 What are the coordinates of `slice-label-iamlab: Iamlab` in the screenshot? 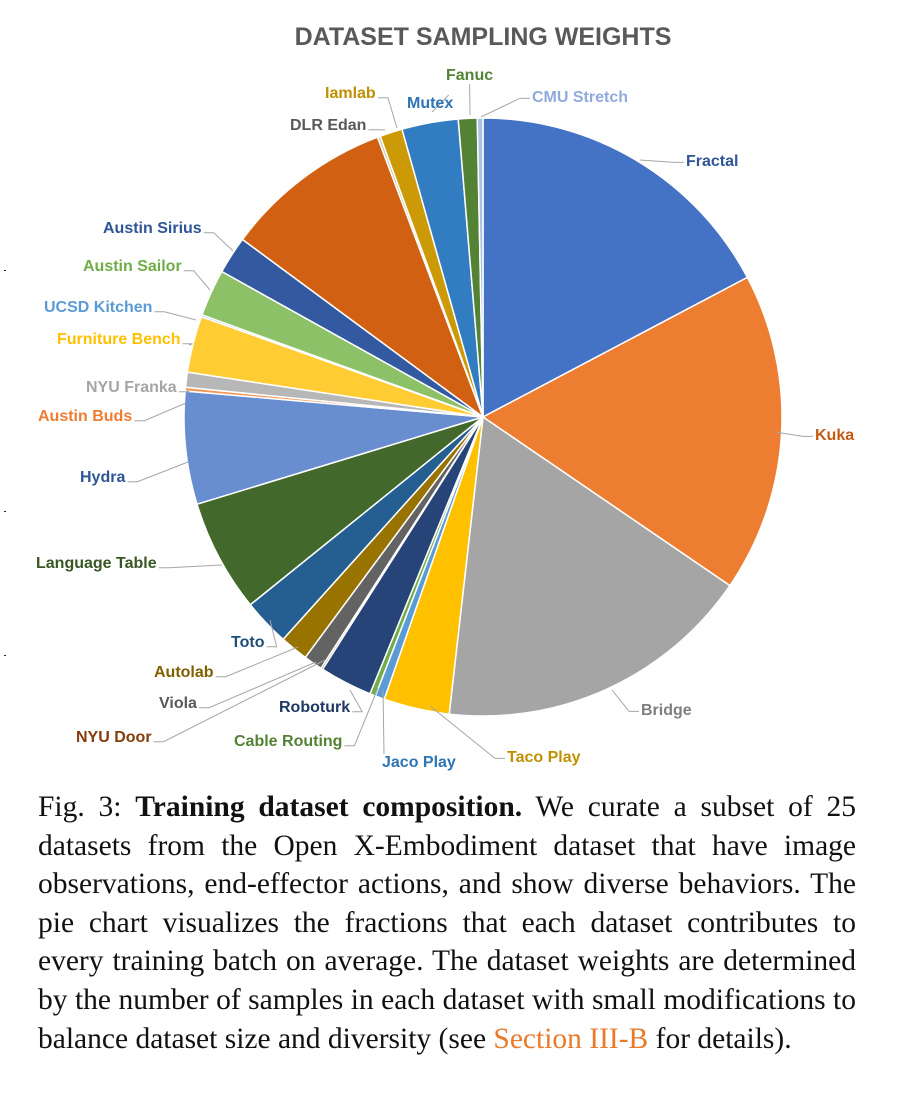 It's located at (350, 93).